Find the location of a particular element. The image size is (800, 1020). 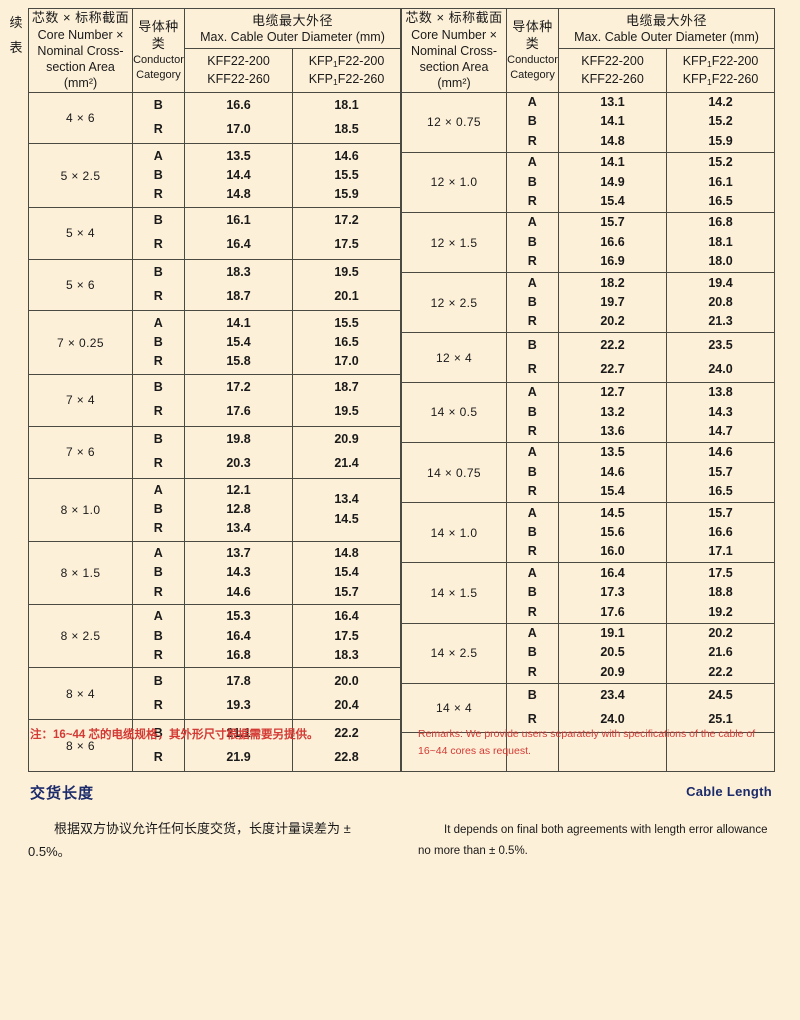

value-stack: 16.4 17.3 17.6 is located at coordinates (612, 593).